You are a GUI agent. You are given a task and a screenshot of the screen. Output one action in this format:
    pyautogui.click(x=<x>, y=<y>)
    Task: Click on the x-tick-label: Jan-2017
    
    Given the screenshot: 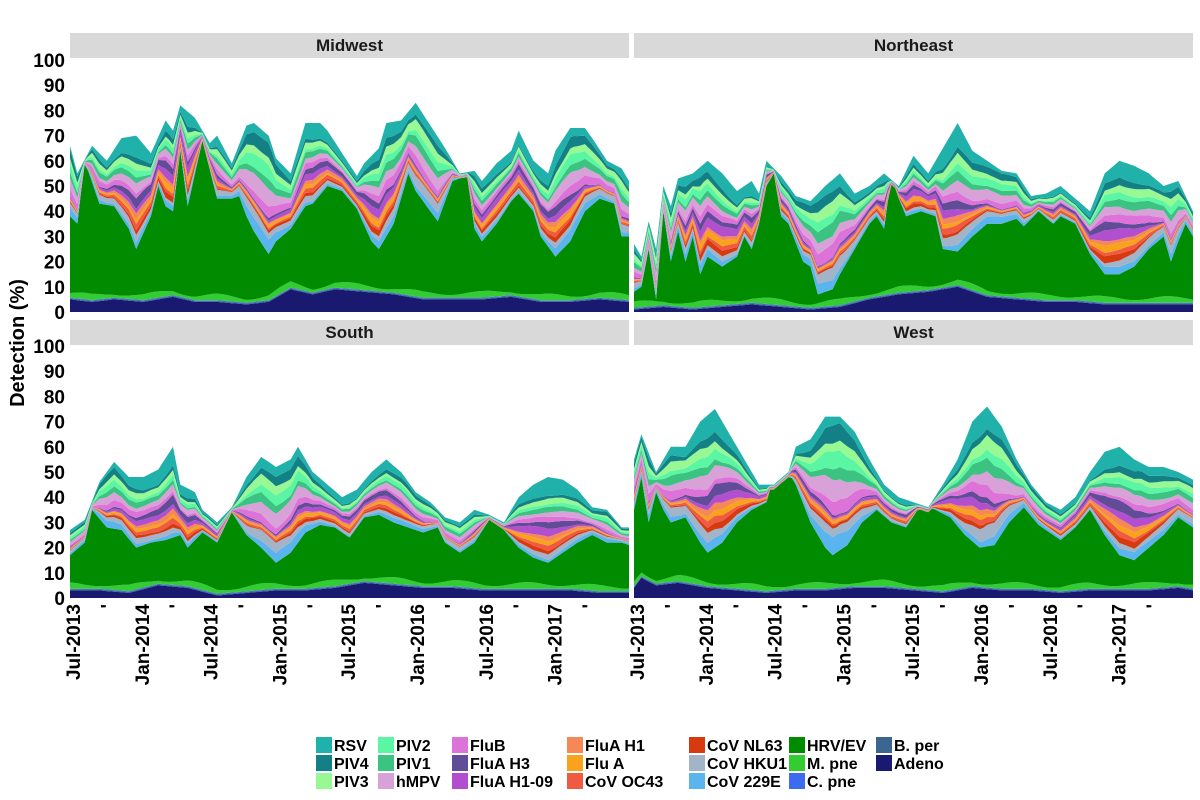 What is the action you would take?
    pyautogui.click(x=1120, y=644)
    